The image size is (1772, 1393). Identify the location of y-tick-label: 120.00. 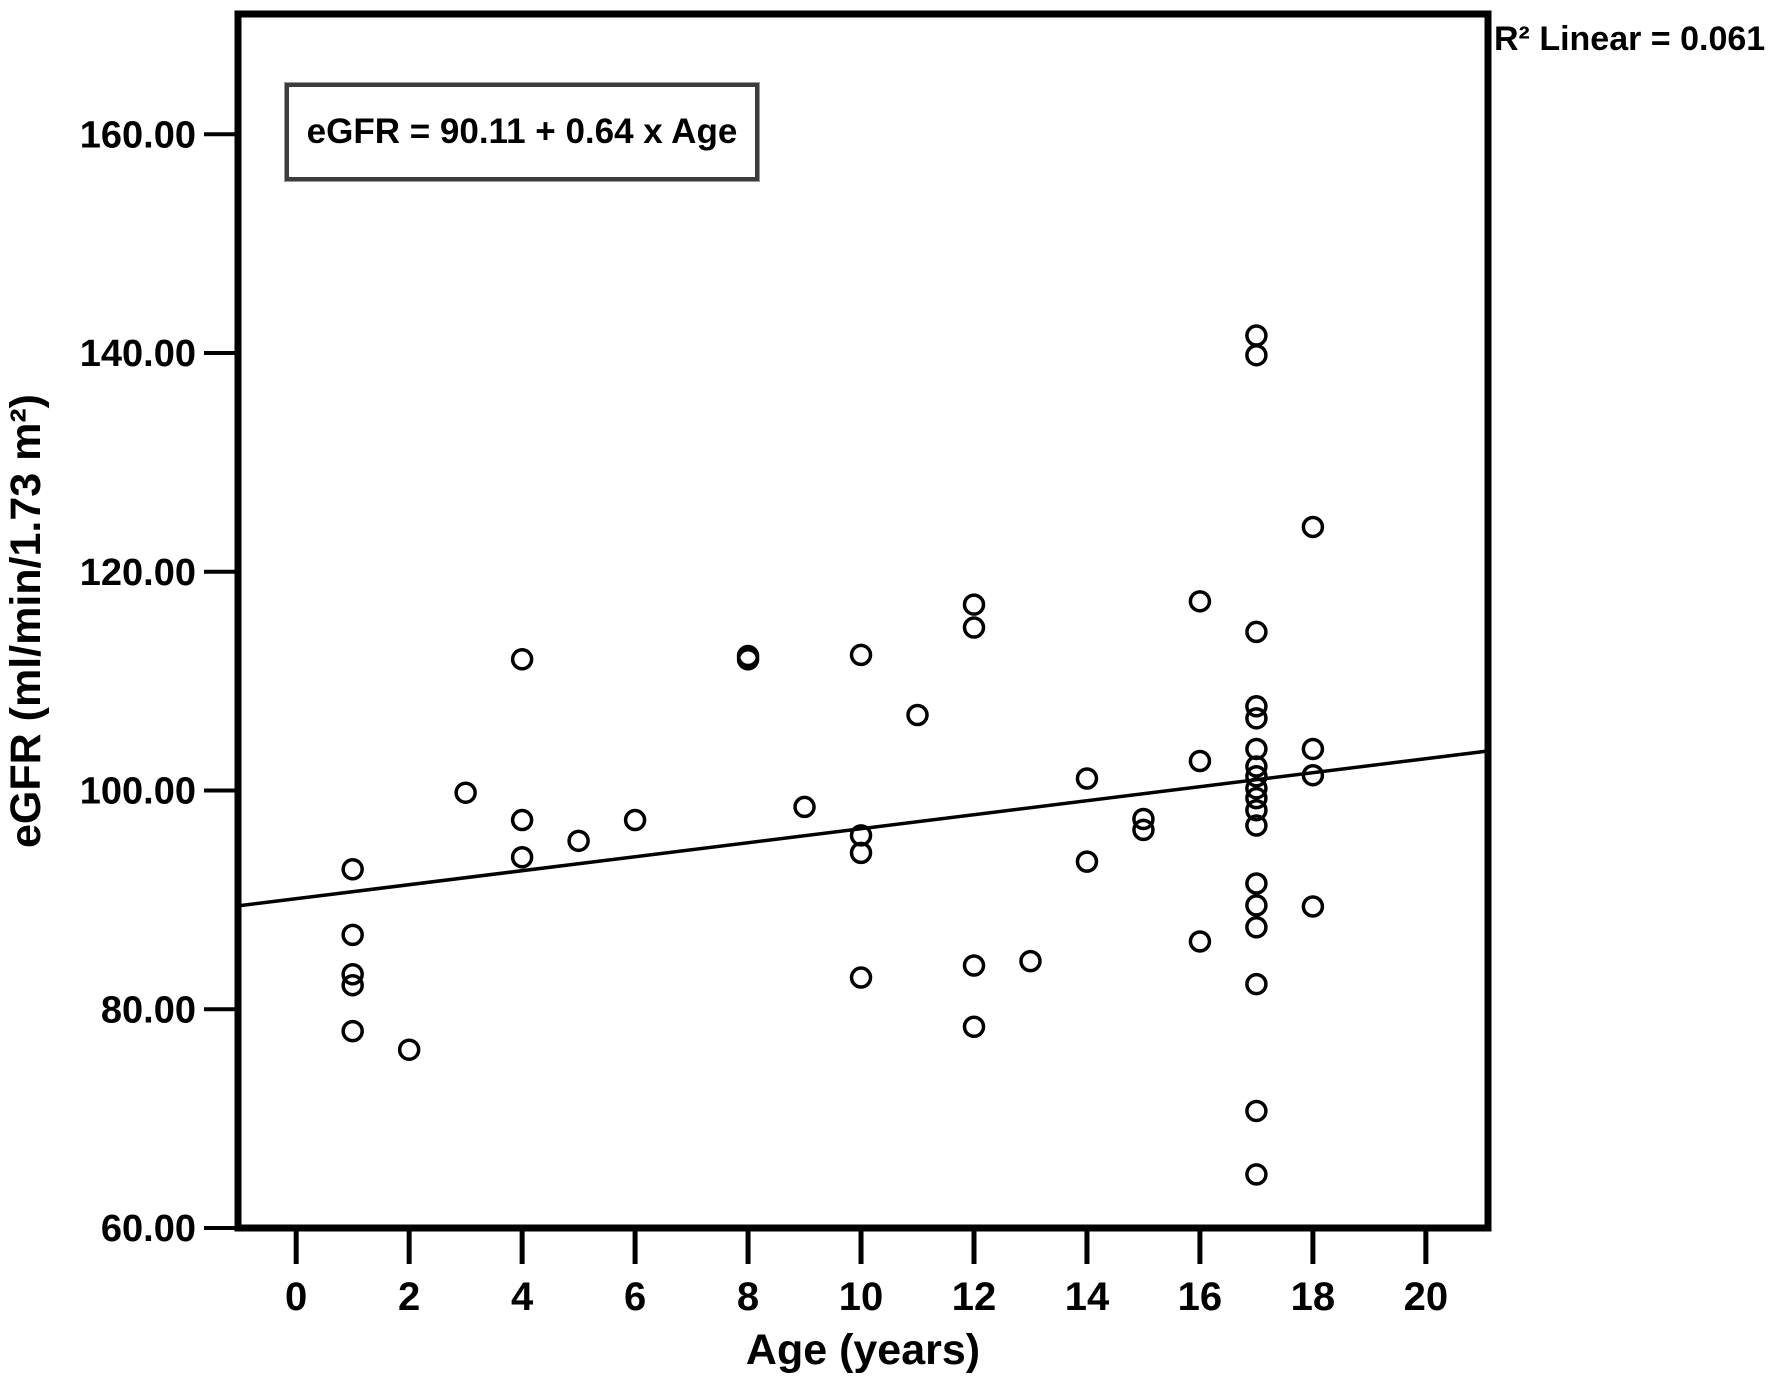
(138, 573).